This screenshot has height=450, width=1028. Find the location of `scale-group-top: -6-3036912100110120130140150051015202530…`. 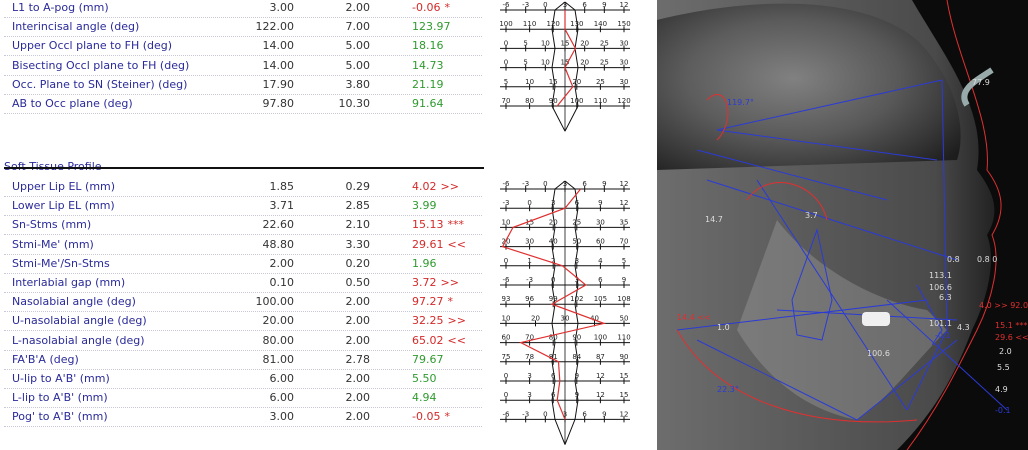

scale-group-top: -6-3036912100110120130140150051015202530… is located at coordinates (565, 66).